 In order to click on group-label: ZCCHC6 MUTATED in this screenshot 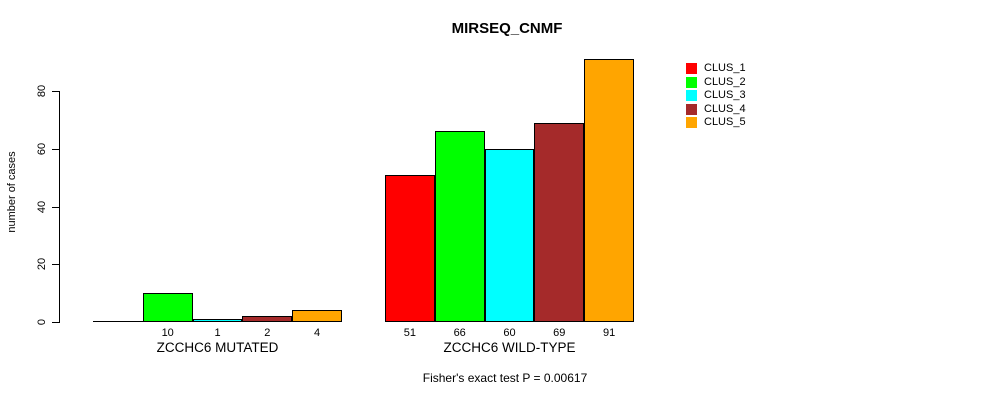, I will do `click(217, 347)`.